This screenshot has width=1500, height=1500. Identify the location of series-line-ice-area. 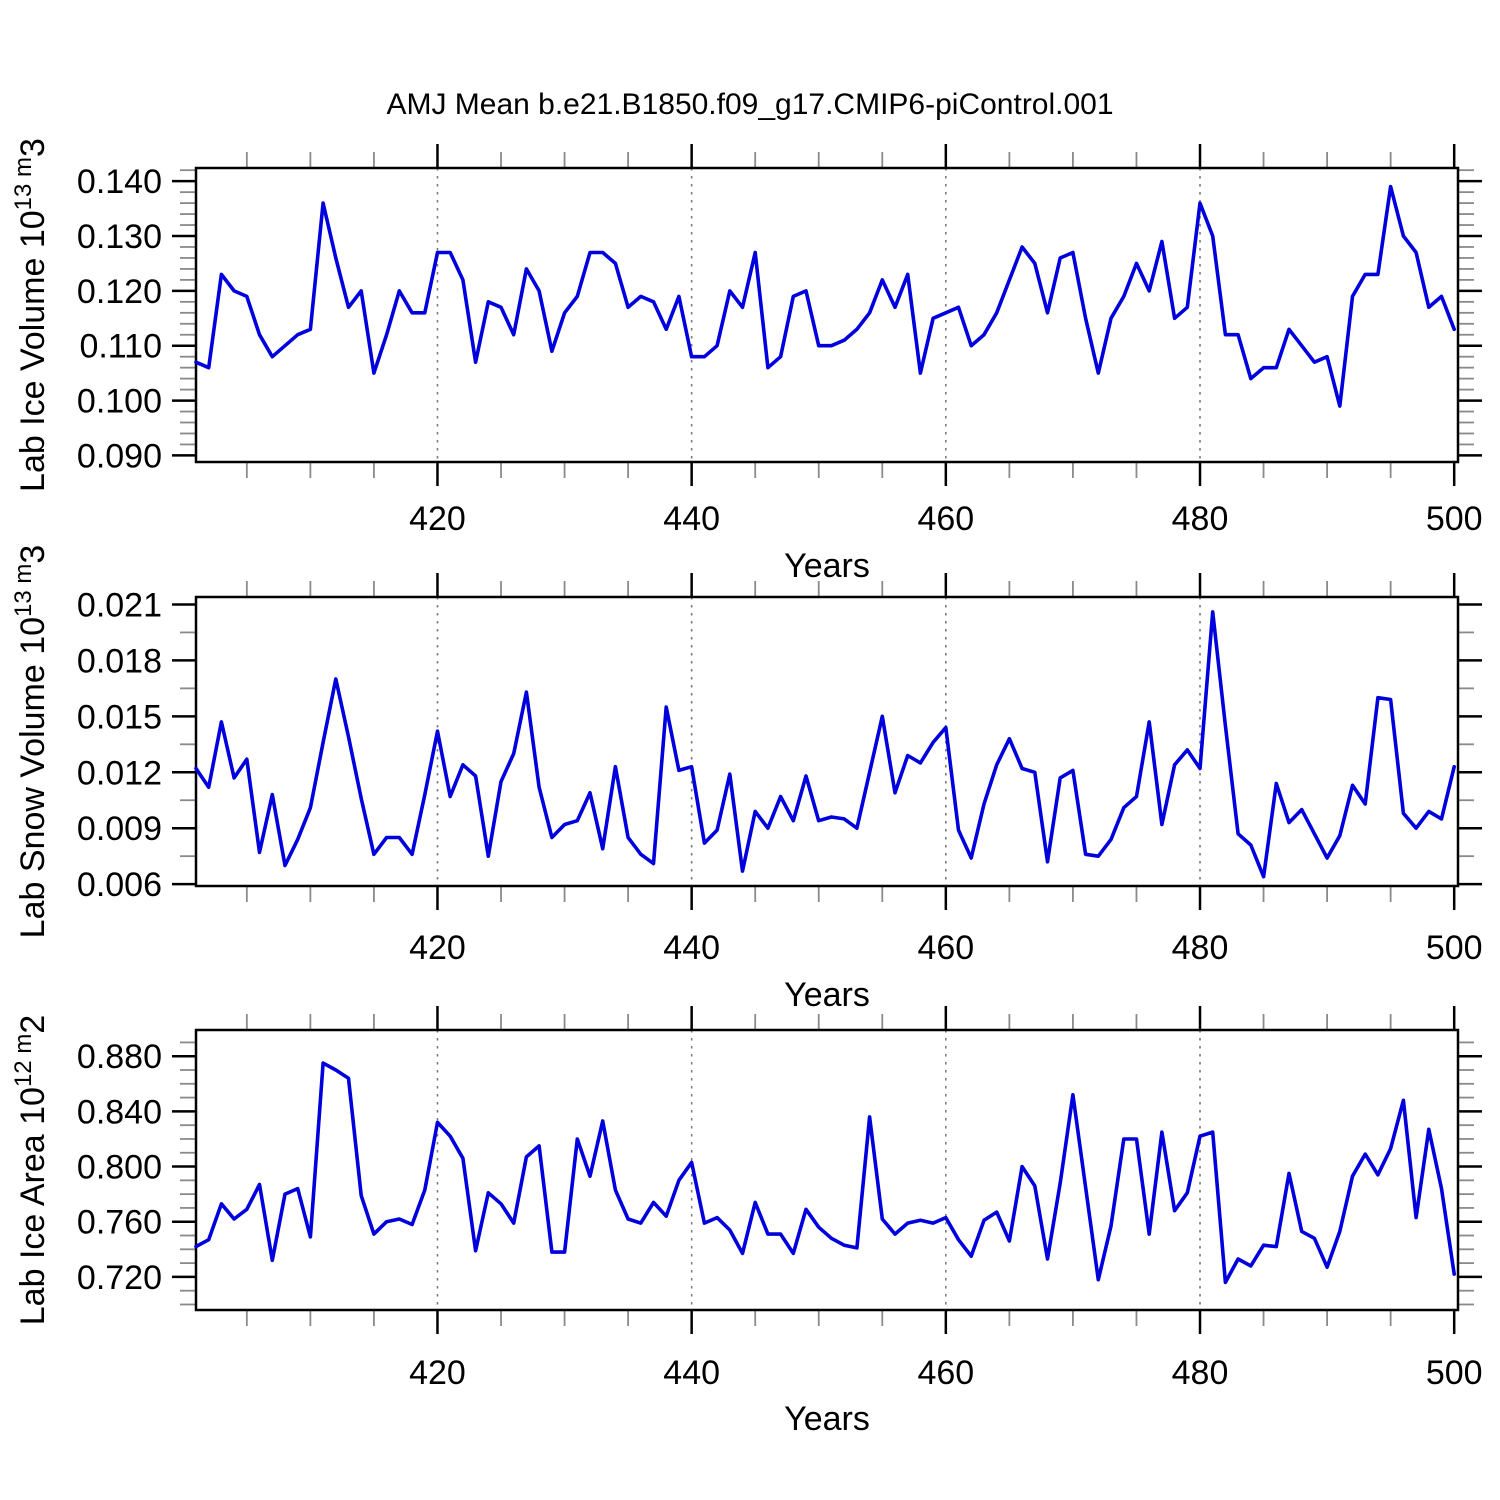
(825, 1173).